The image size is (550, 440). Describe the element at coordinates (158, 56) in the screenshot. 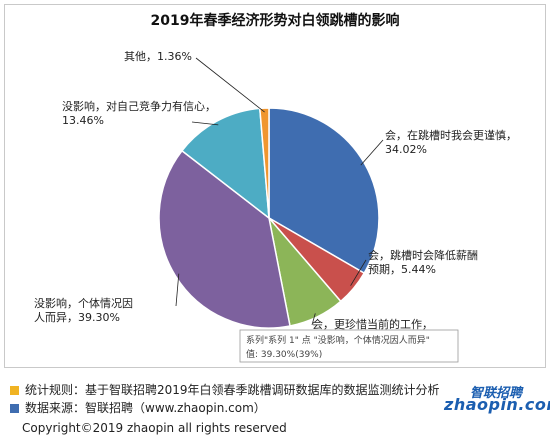

I see `slice-other-label: 其他，1.36%` at that location.